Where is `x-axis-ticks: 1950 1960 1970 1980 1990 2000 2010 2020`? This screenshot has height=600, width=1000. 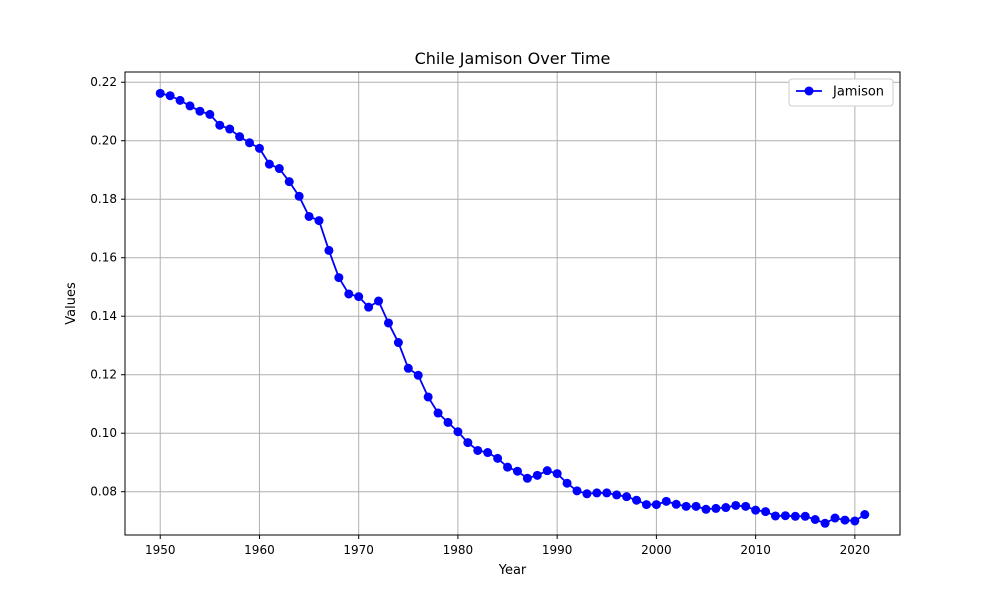 x-axis-ticks: 1950 1960 1970 1980 1990 2000 2010 2020 is located at coordinates (507, 546).